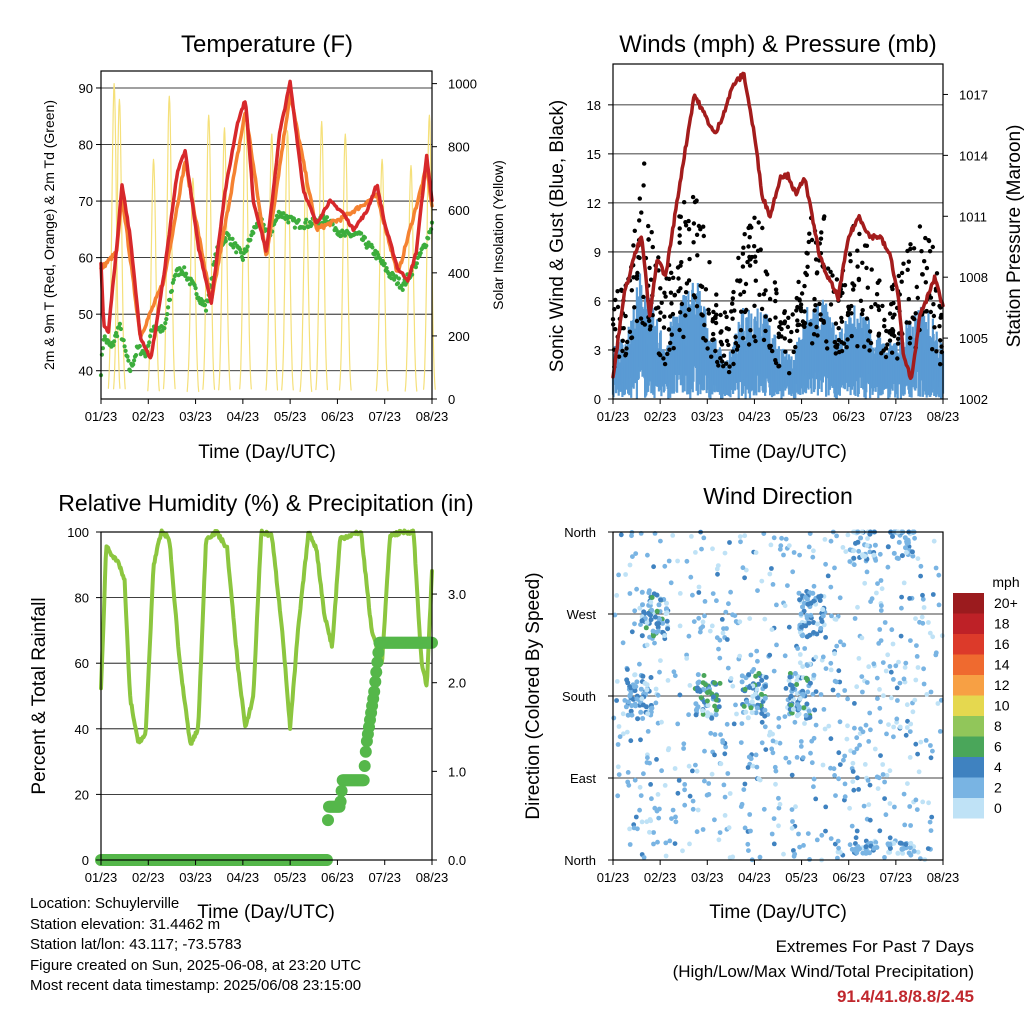  What do you see at coordinates (457, 594) in the screenshot?
I see `y2-tick-label: 3.0` at bounding box center [457, 594].